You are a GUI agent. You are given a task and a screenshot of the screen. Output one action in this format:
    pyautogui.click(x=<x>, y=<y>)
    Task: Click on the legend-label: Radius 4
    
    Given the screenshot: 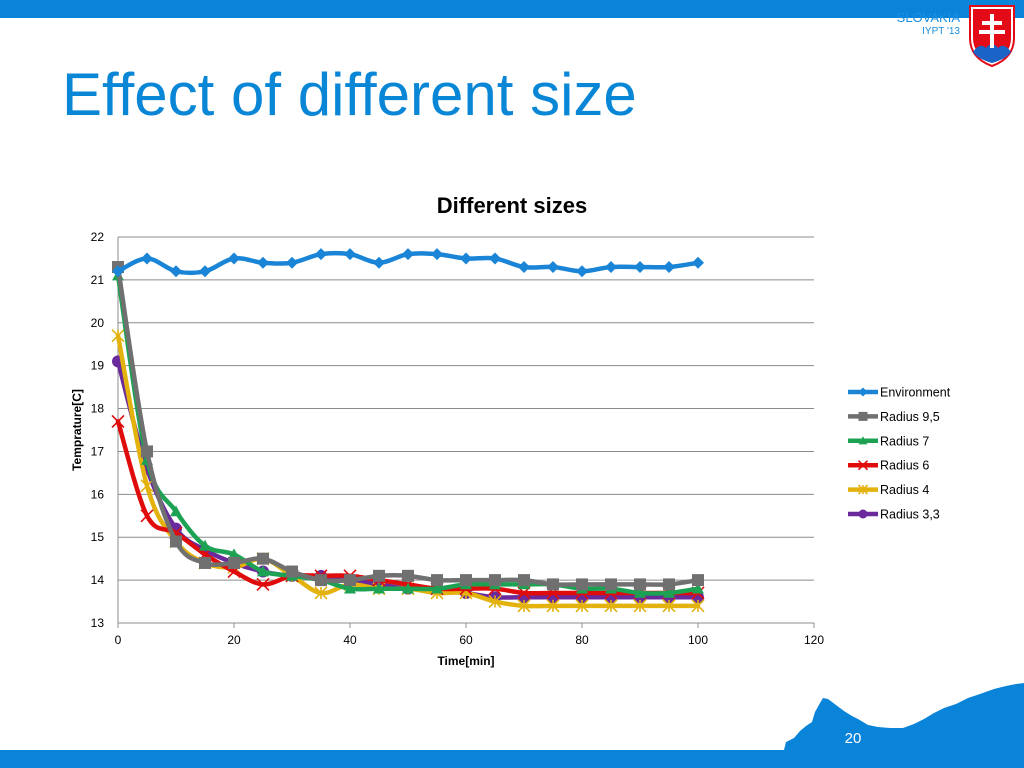 What is the action you would take?
    pyautogui.click(x=904, y=490)
    